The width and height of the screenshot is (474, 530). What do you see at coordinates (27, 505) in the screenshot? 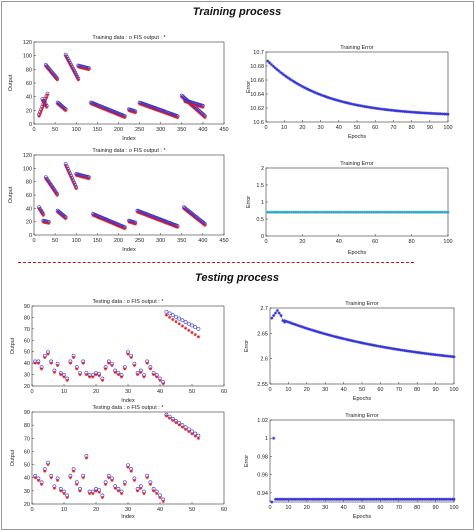
I see `y-tick-label: 20` at bounding box center [27, 505].